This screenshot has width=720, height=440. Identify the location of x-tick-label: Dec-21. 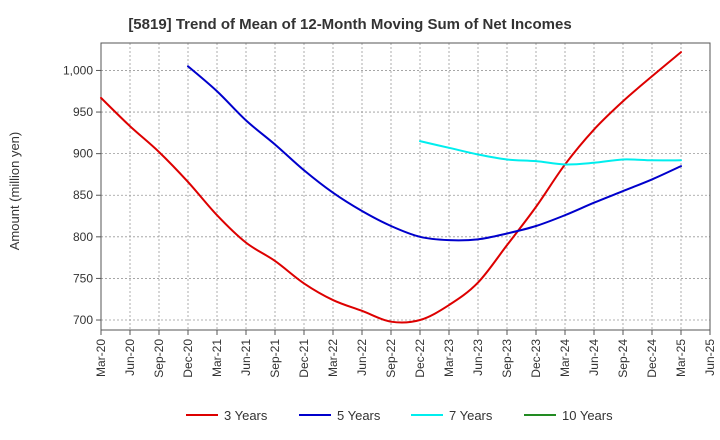
(304, 358).